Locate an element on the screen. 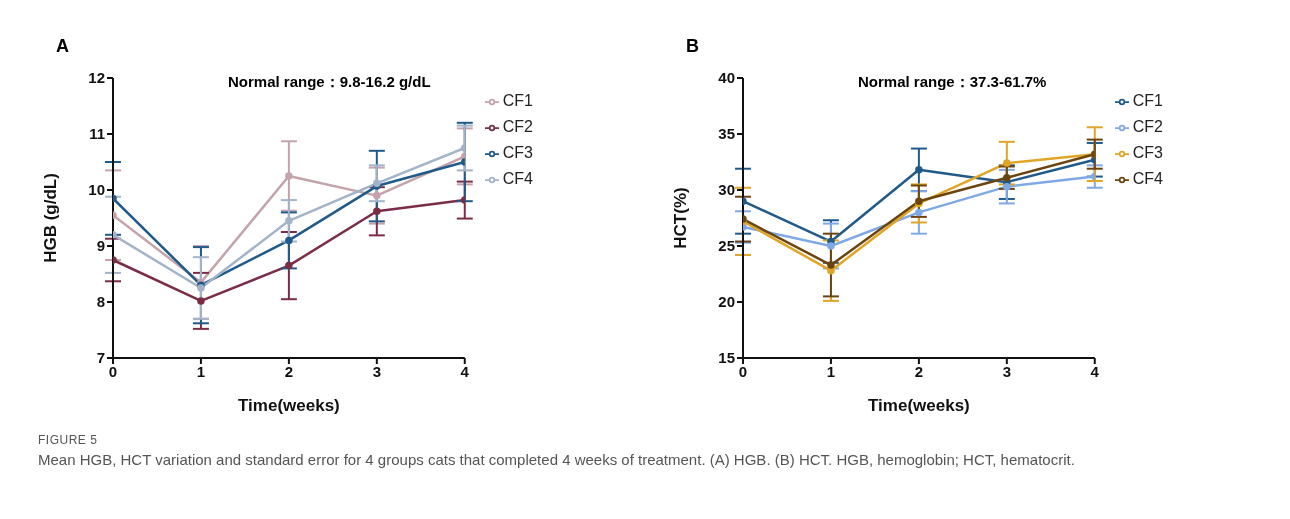  y-tick-label: 15 is located at coordinates (726, 358).